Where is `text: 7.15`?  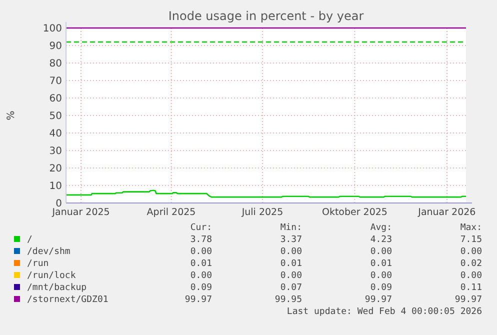 text: 7.15 is located at coordinates (471, 240).